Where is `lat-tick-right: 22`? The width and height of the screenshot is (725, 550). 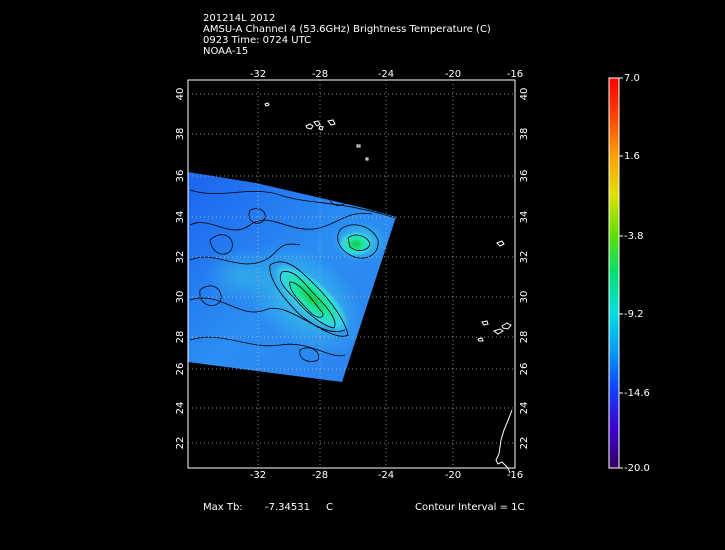 lat-tick-right: 22 is located at coordinates (524, 443).